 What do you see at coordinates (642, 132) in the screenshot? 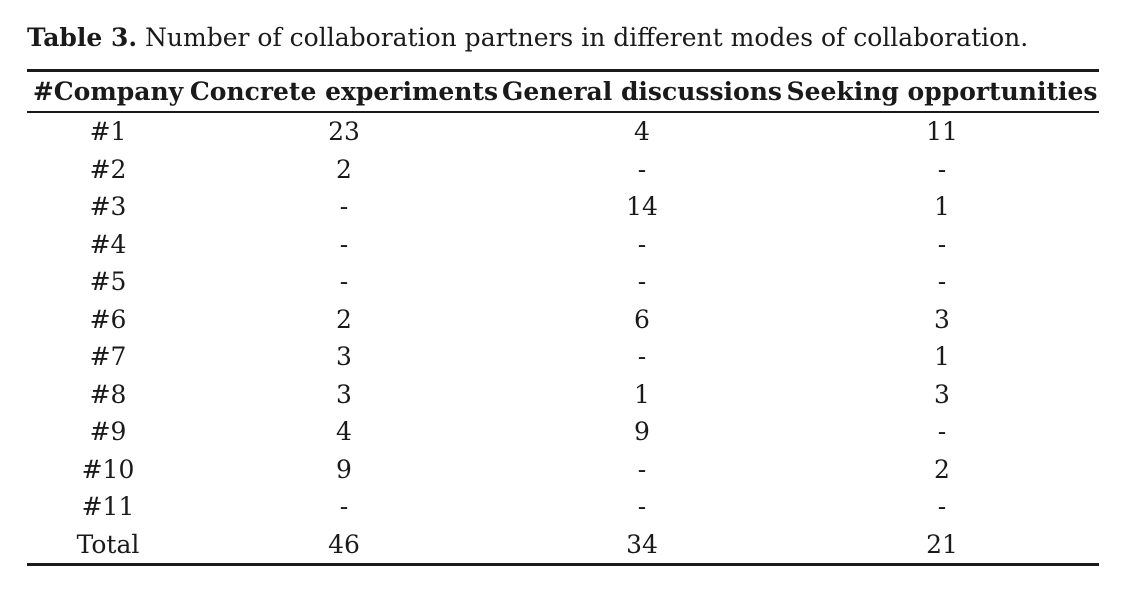
I see `cell-general-discussions: 4` at bounding box center [642, 132].